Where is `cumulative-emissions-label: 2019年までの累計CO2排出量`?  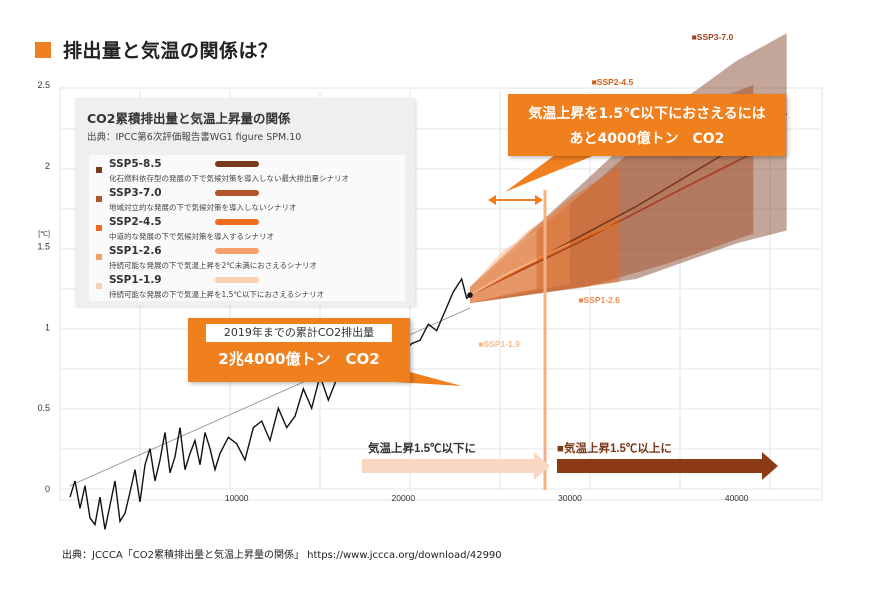
cumulative-emissions-label: 2019年までの累計CO2排出量 is located at coordinates (299, 333).